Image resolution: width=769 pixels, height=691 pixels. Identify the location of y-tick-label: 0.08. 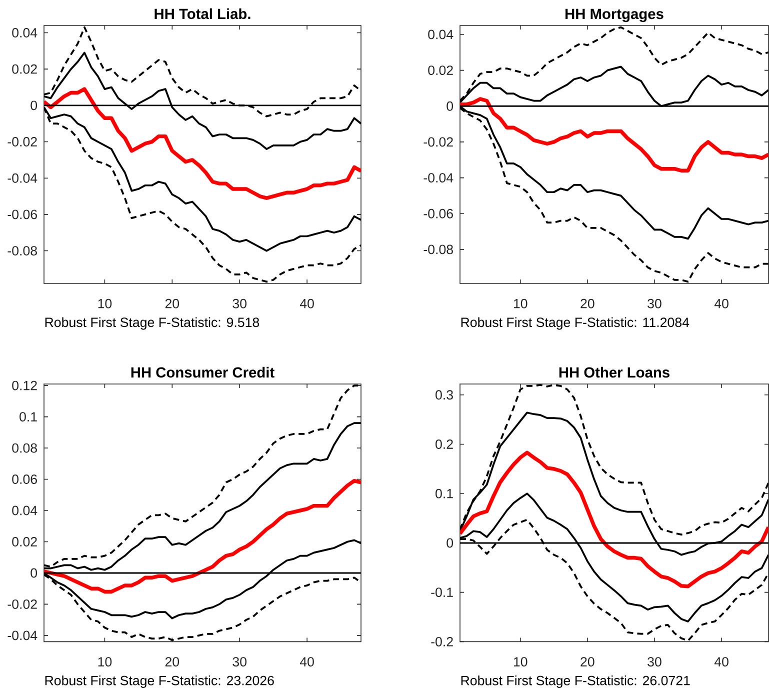
(24, 448).